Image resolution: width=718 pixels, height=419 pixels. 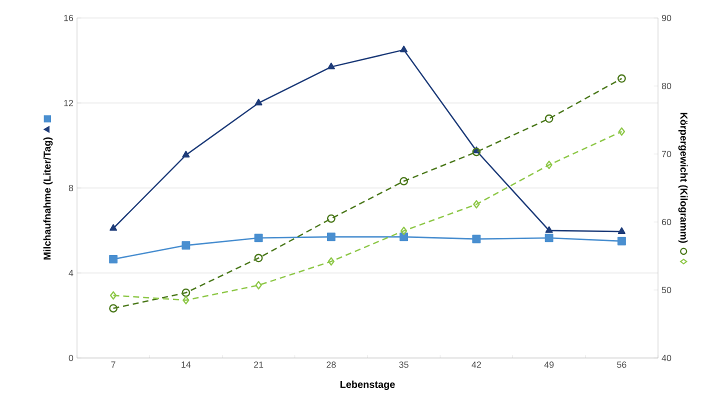 What do you see at coordinates (667, 86) in the screenshot?
I see `y2-tick-label: 80` at bounding box center [667, 86].